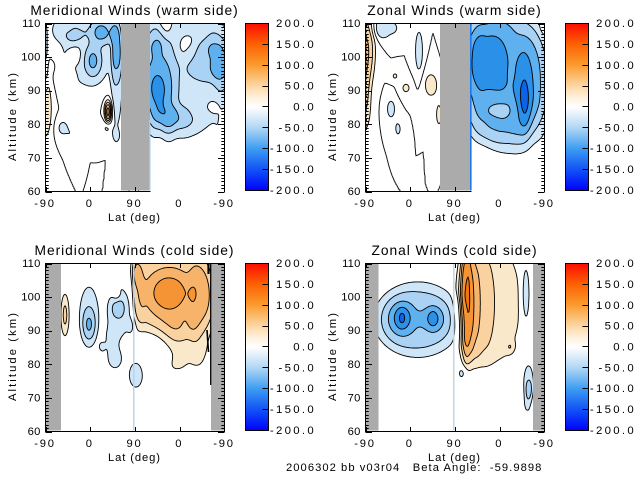 Image resolution: width=640 pixels, height=485 pixels. What do you see at coordinates (454, 10) in the screenshot?
I see `svg-text: Zonal Winds (warm side)` at bounding box center [454, 10].